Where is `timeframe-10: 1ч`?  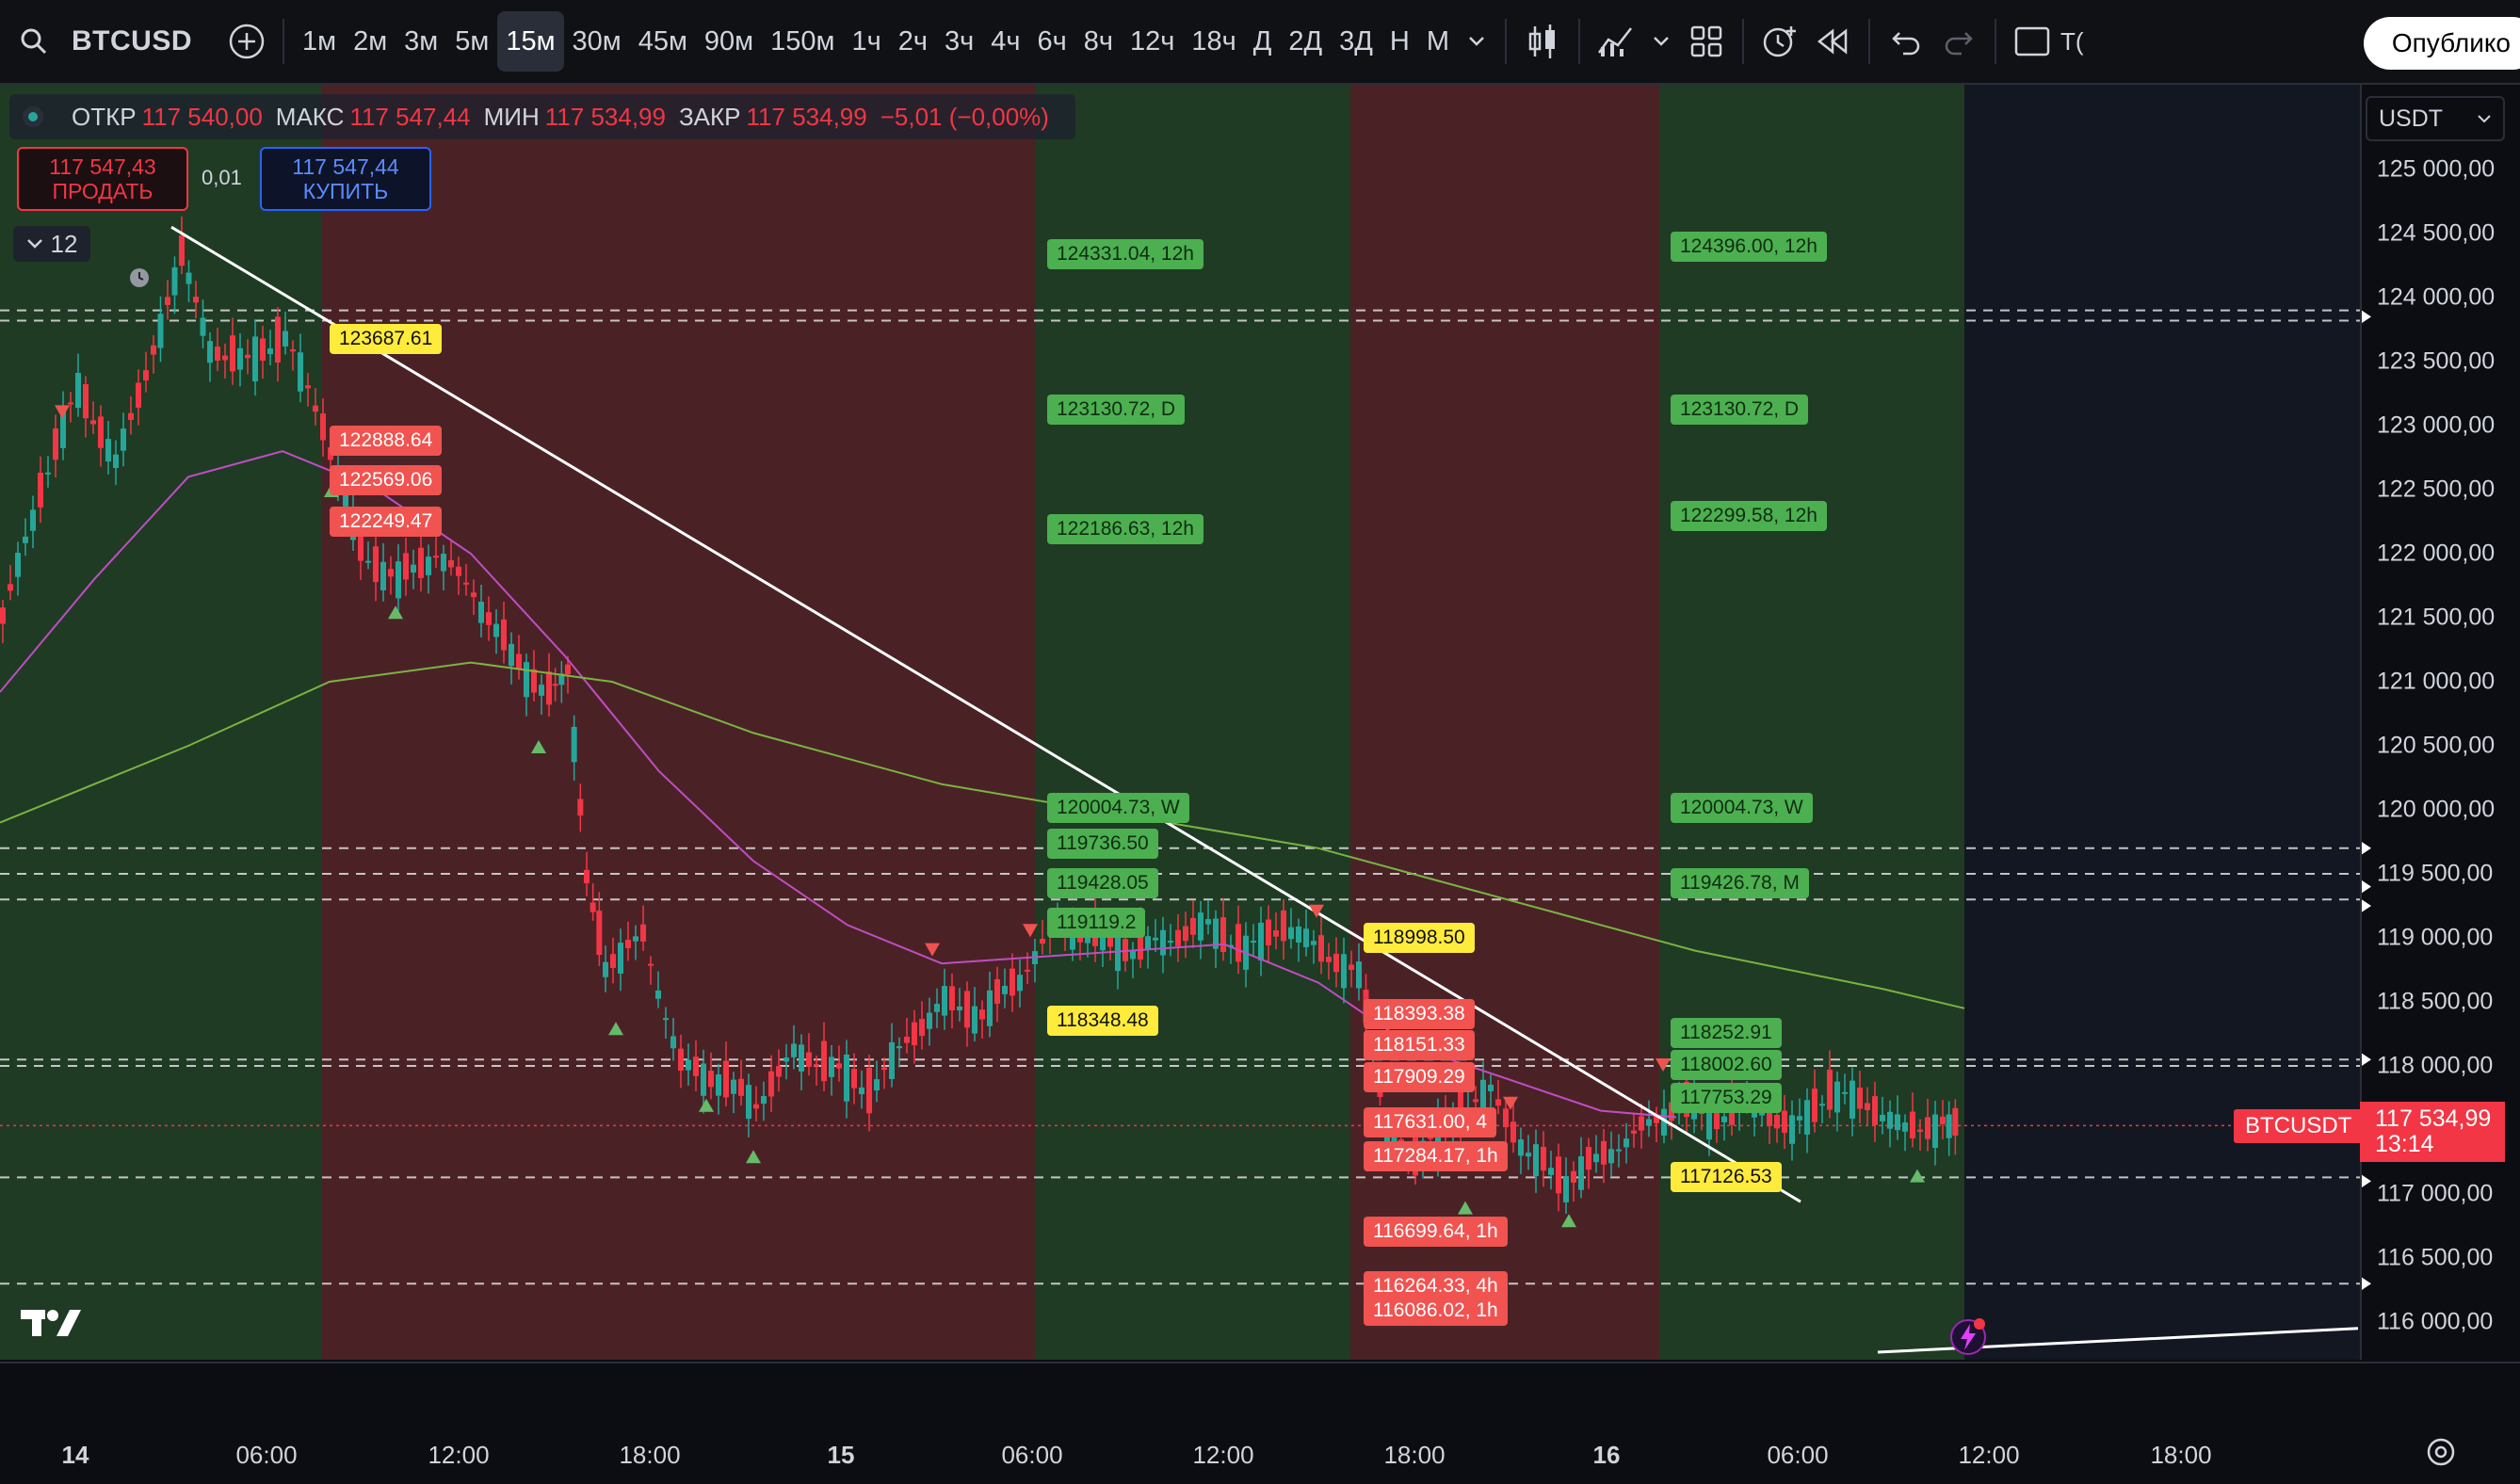 timeframe-10: 1ч is located at coordinates (866, 40).